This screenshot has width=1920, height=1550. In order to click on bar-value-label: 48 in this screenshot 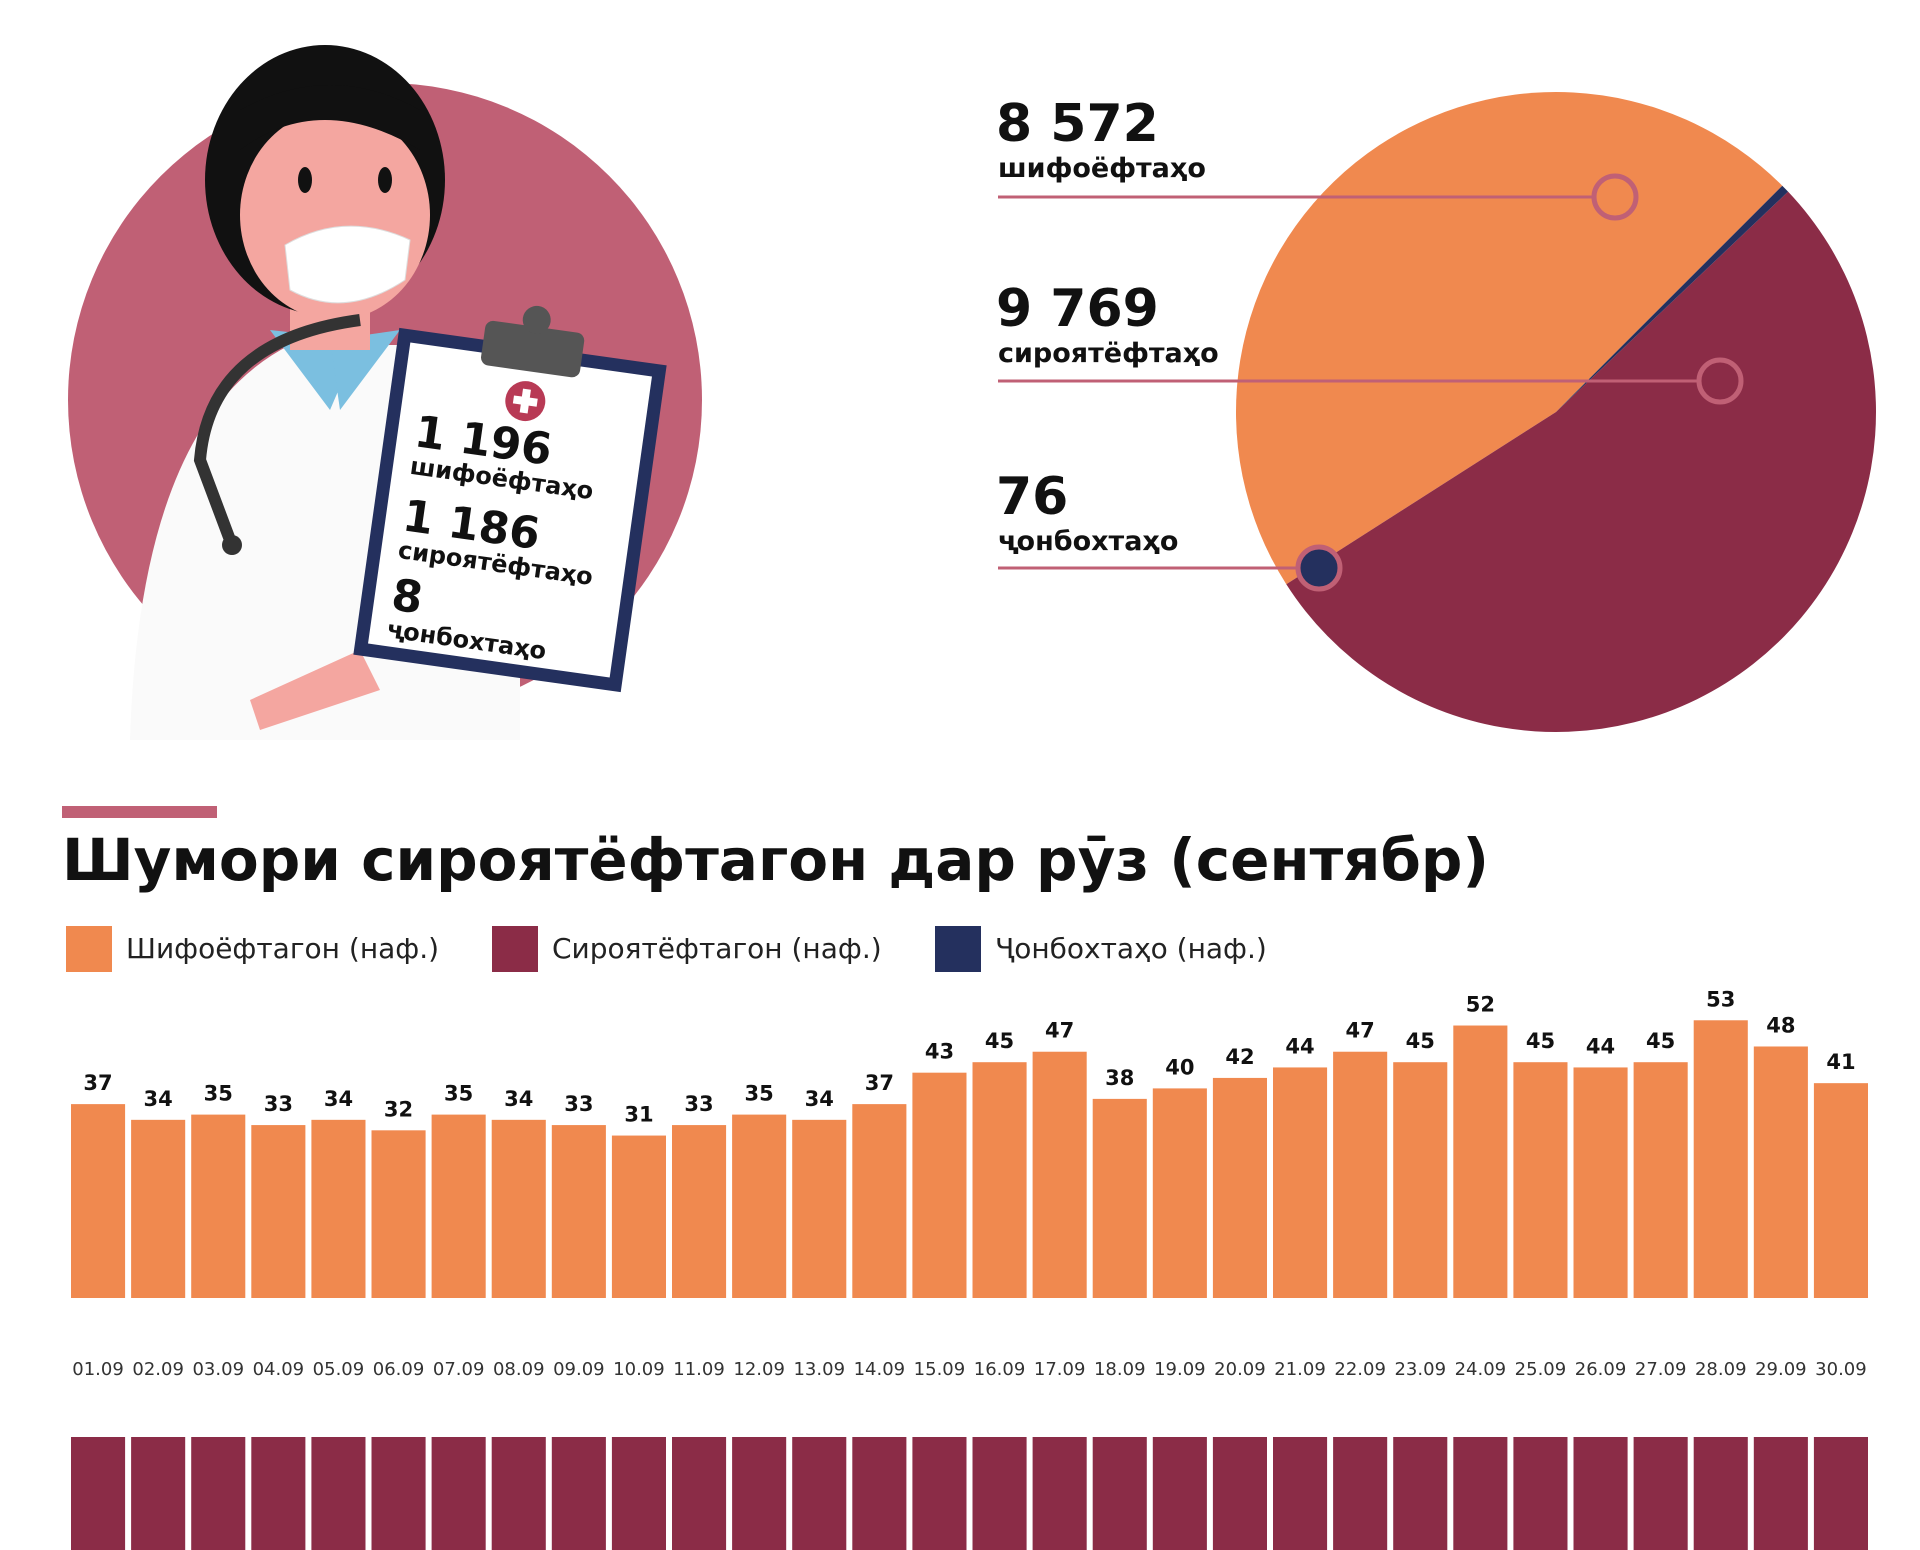, I will do `click(1780, 1025)`.